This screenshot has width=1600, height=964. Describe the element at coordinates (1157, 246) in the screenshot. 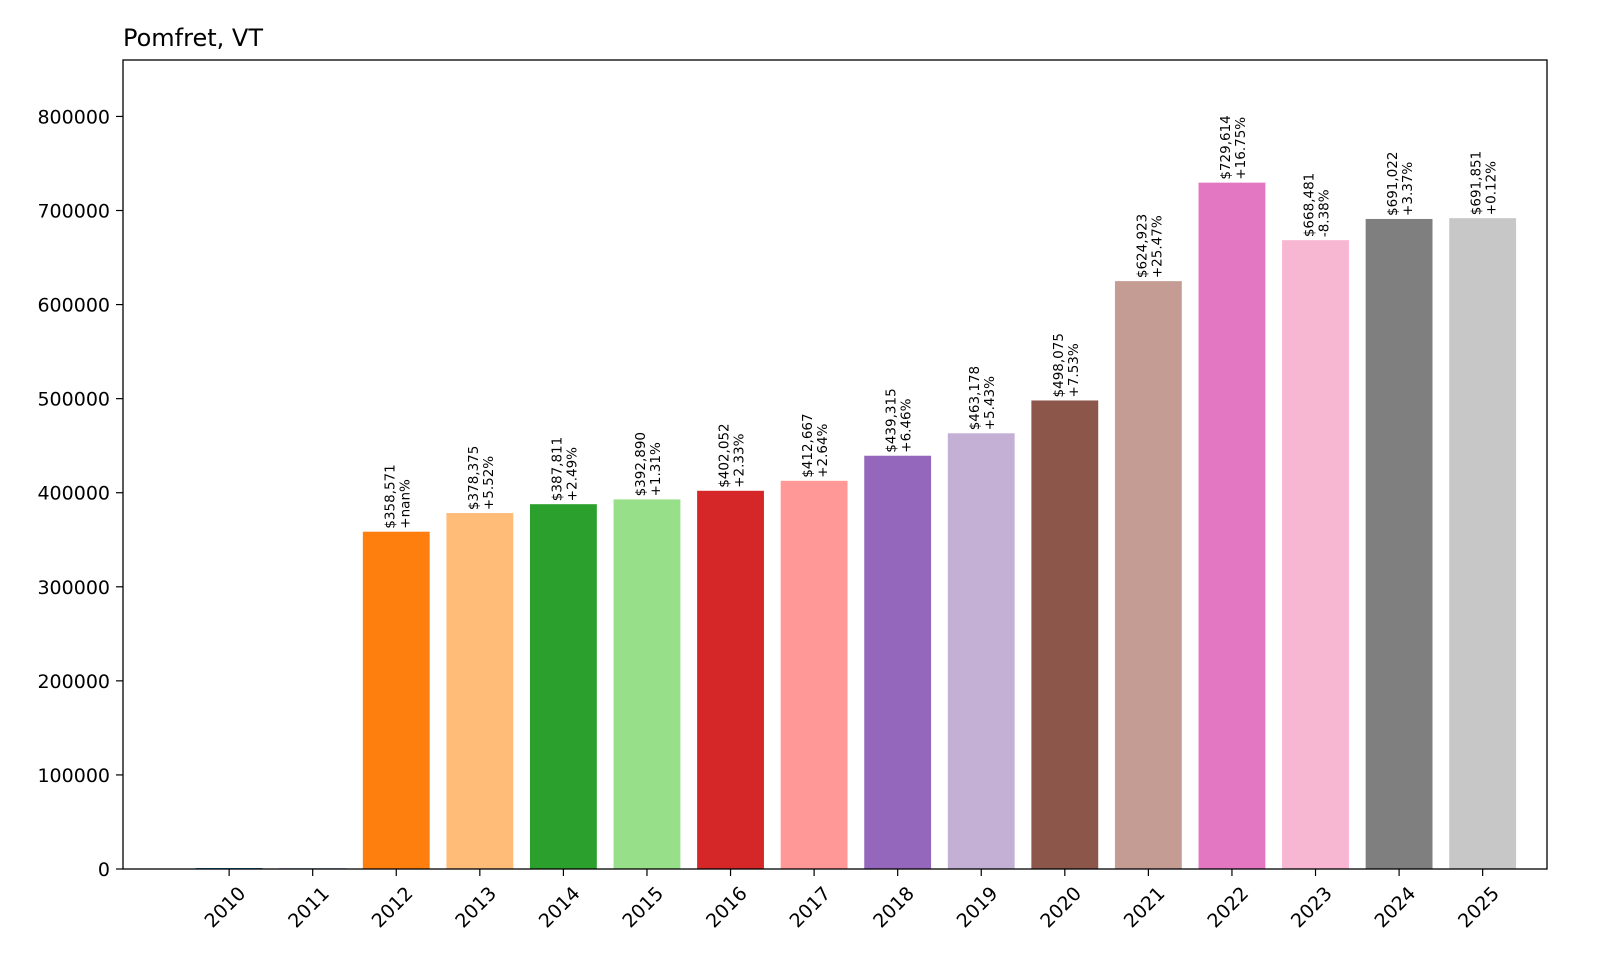

I see `bar-change-label-2021: +25.47%` at that location.